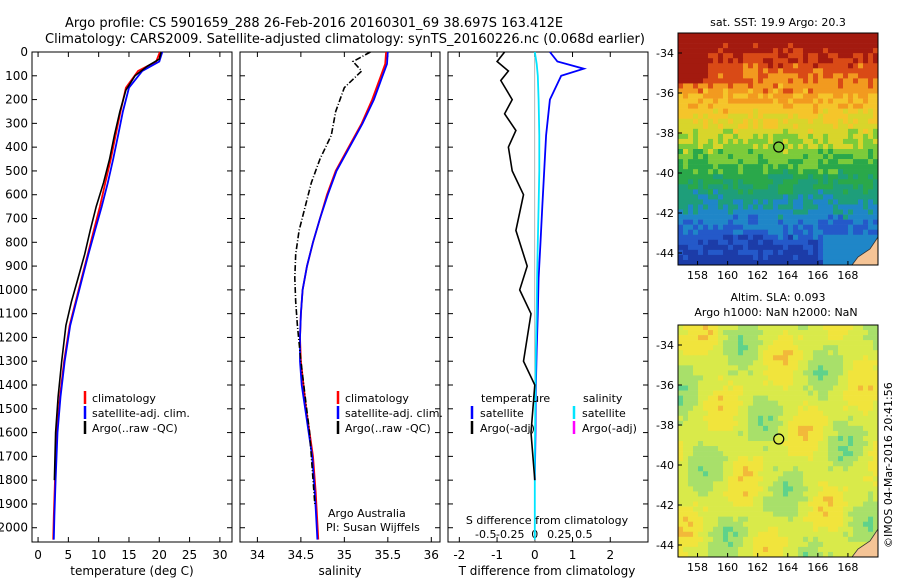 The height and width of the screenshot is (580, 900). What do you see at coordinates (135, 428) in the screenshot?
I see `legend-label-argo: Argo(..raw -QC)` at bounding box center [135, 428].